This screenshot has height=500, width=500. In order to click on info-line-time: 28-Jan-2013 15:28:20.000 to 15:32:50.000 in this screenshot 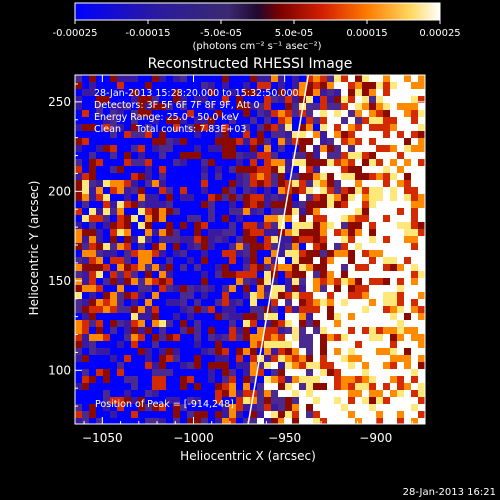, I will do `click(196, 93)`.